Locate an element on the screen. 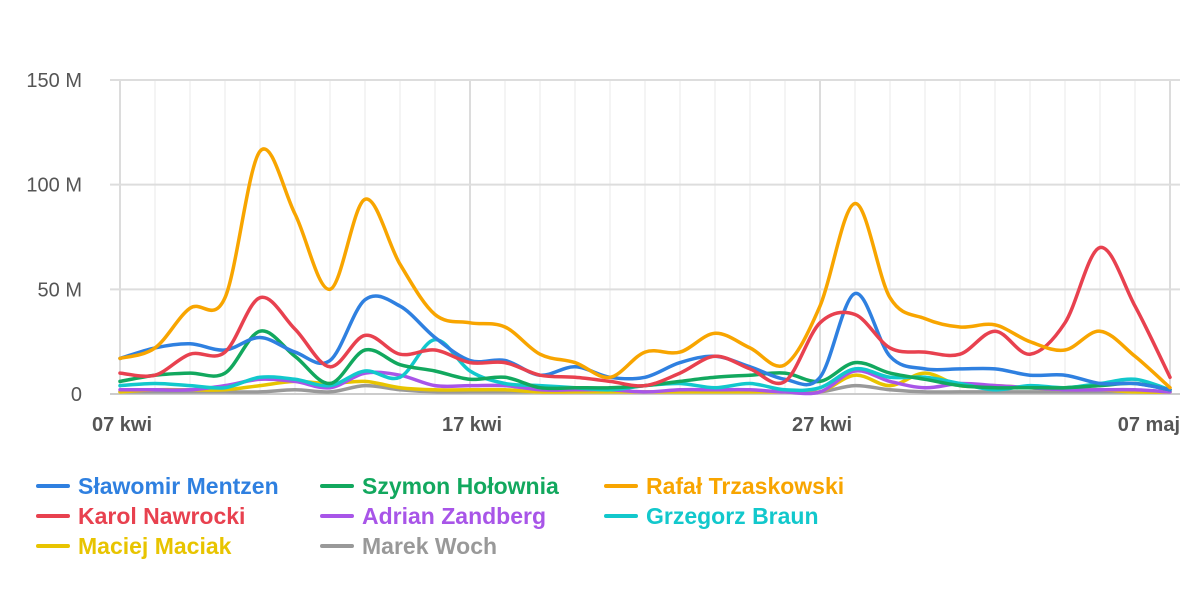 The image size is (1200, 600). y-tick-label: 100 M is located at coordinates (54, 186).